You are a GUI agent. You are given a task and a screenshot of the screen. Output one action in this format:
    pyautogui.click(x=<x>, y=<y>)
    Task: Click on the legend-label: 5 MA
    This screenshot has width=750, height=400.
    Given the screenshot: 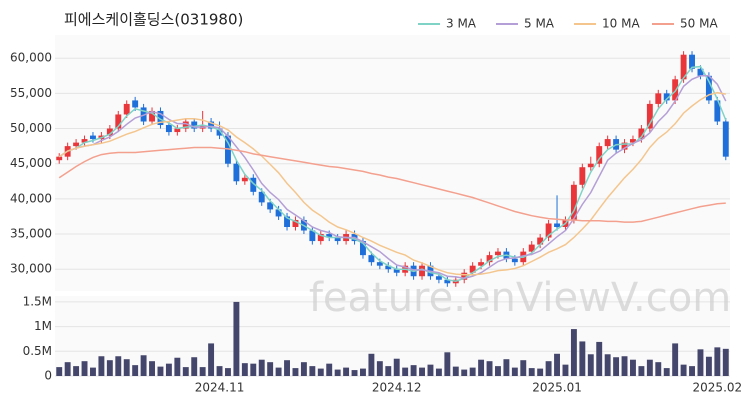 What is the action you would take?
    pyautogui.click(x=539, y=24)
    